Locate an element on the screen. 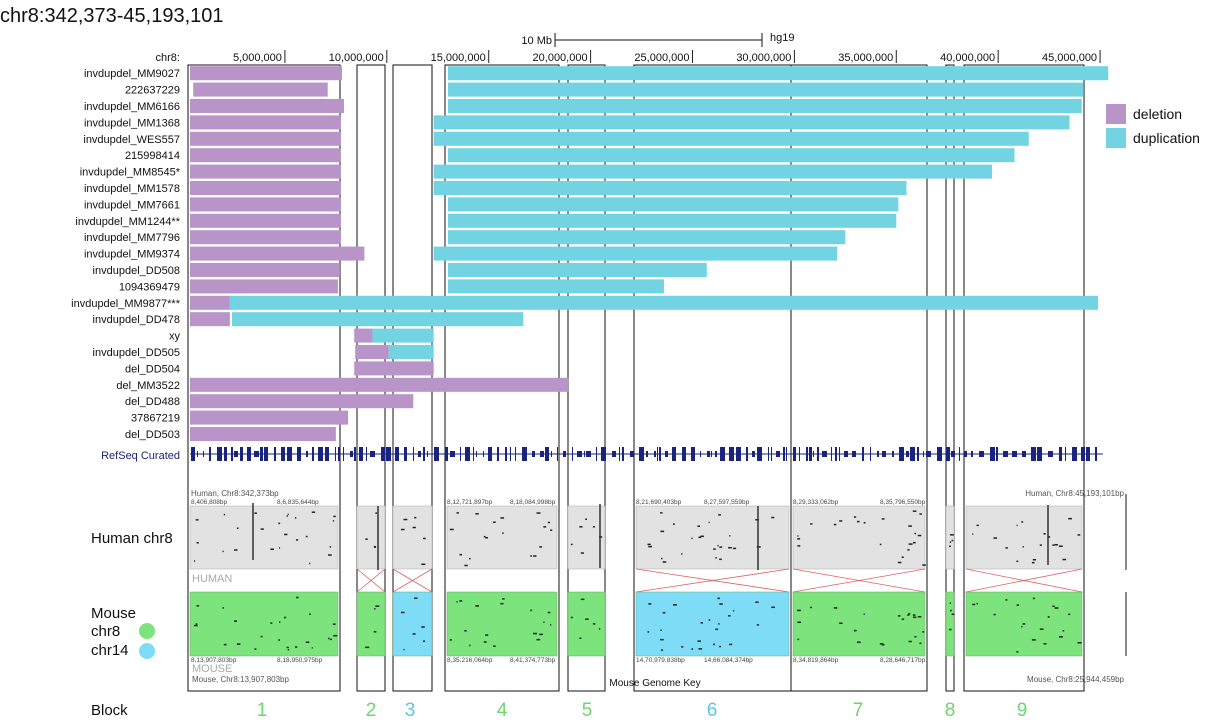 The height and width of the screenshot is (727, 1211). legend: deletion duplication is located at coordinates (1153, 126).